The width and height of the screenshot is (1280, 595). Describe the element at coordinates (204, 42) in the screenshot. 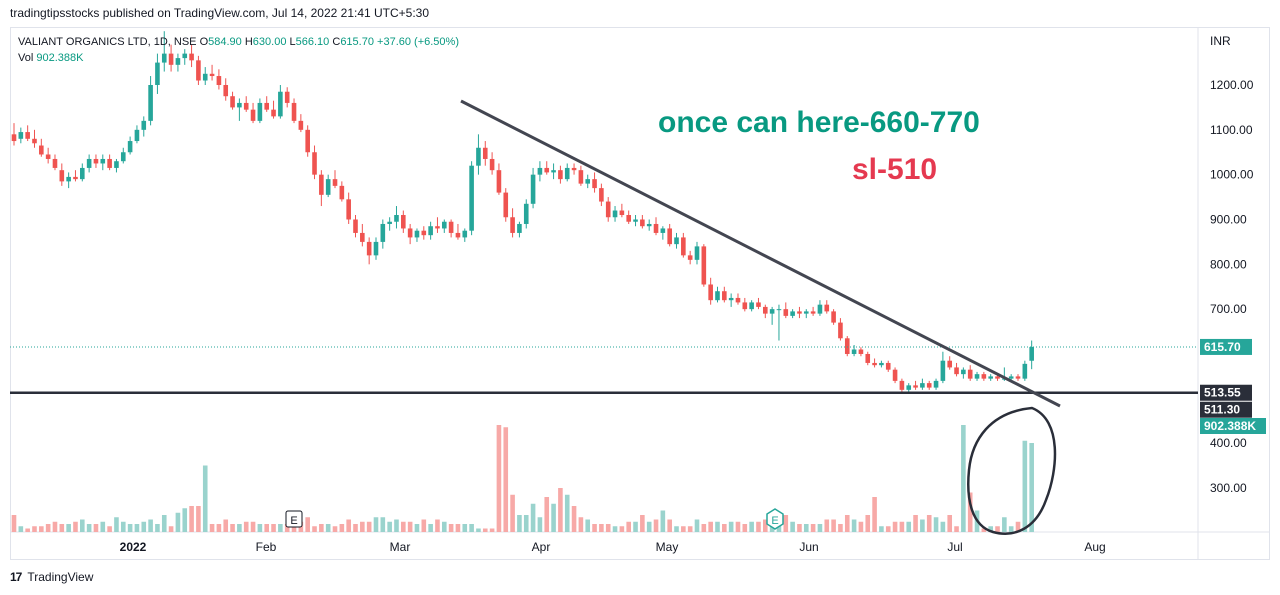

I see `open-label: O` at that location.